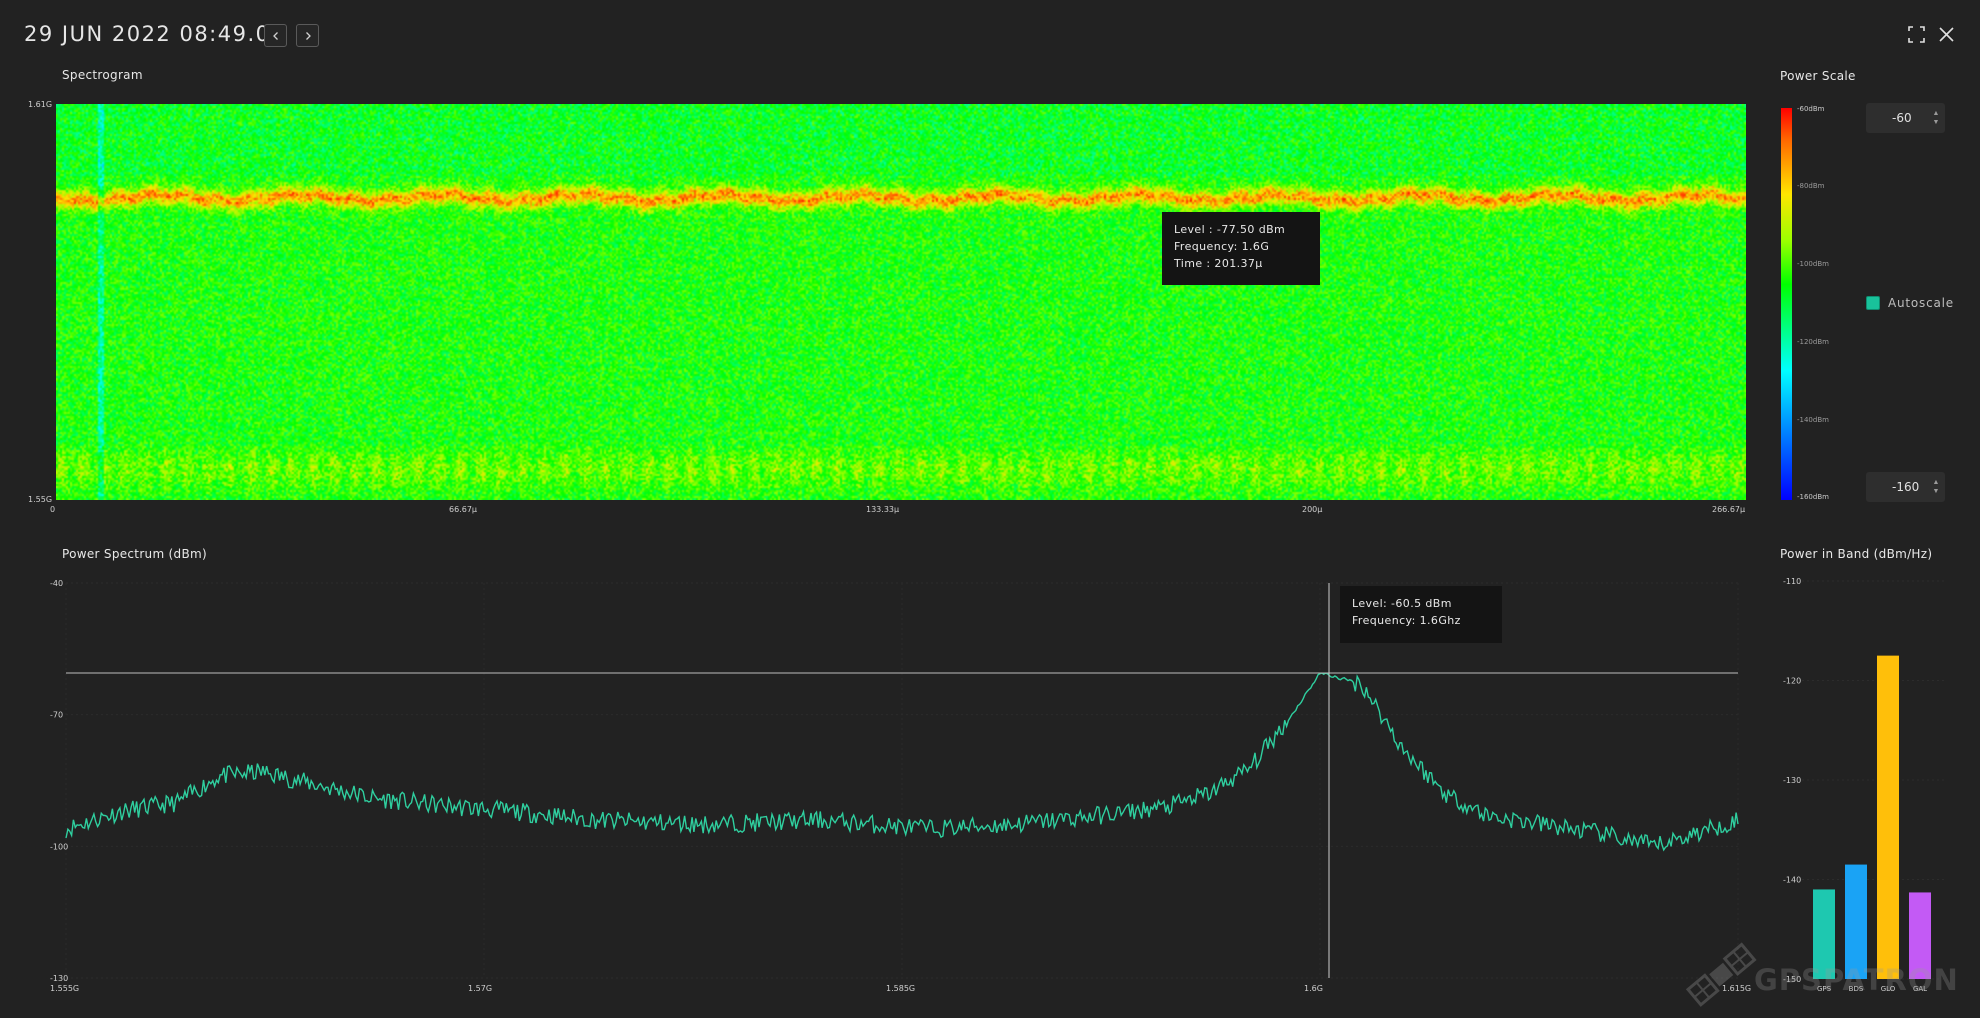 The image size is (1980, 1018). Describe the element at coordinates (102, 75) in the screenshot. I see `spectrogram-title: Spectrogram` at that location.